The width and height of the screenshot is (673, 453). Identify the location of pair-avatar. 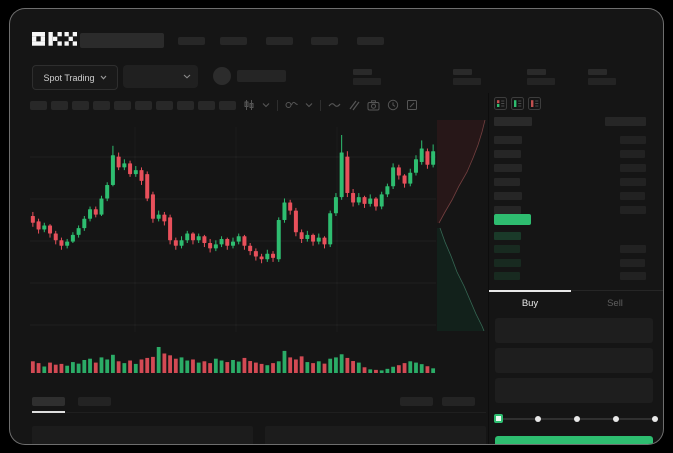
(222, 76).